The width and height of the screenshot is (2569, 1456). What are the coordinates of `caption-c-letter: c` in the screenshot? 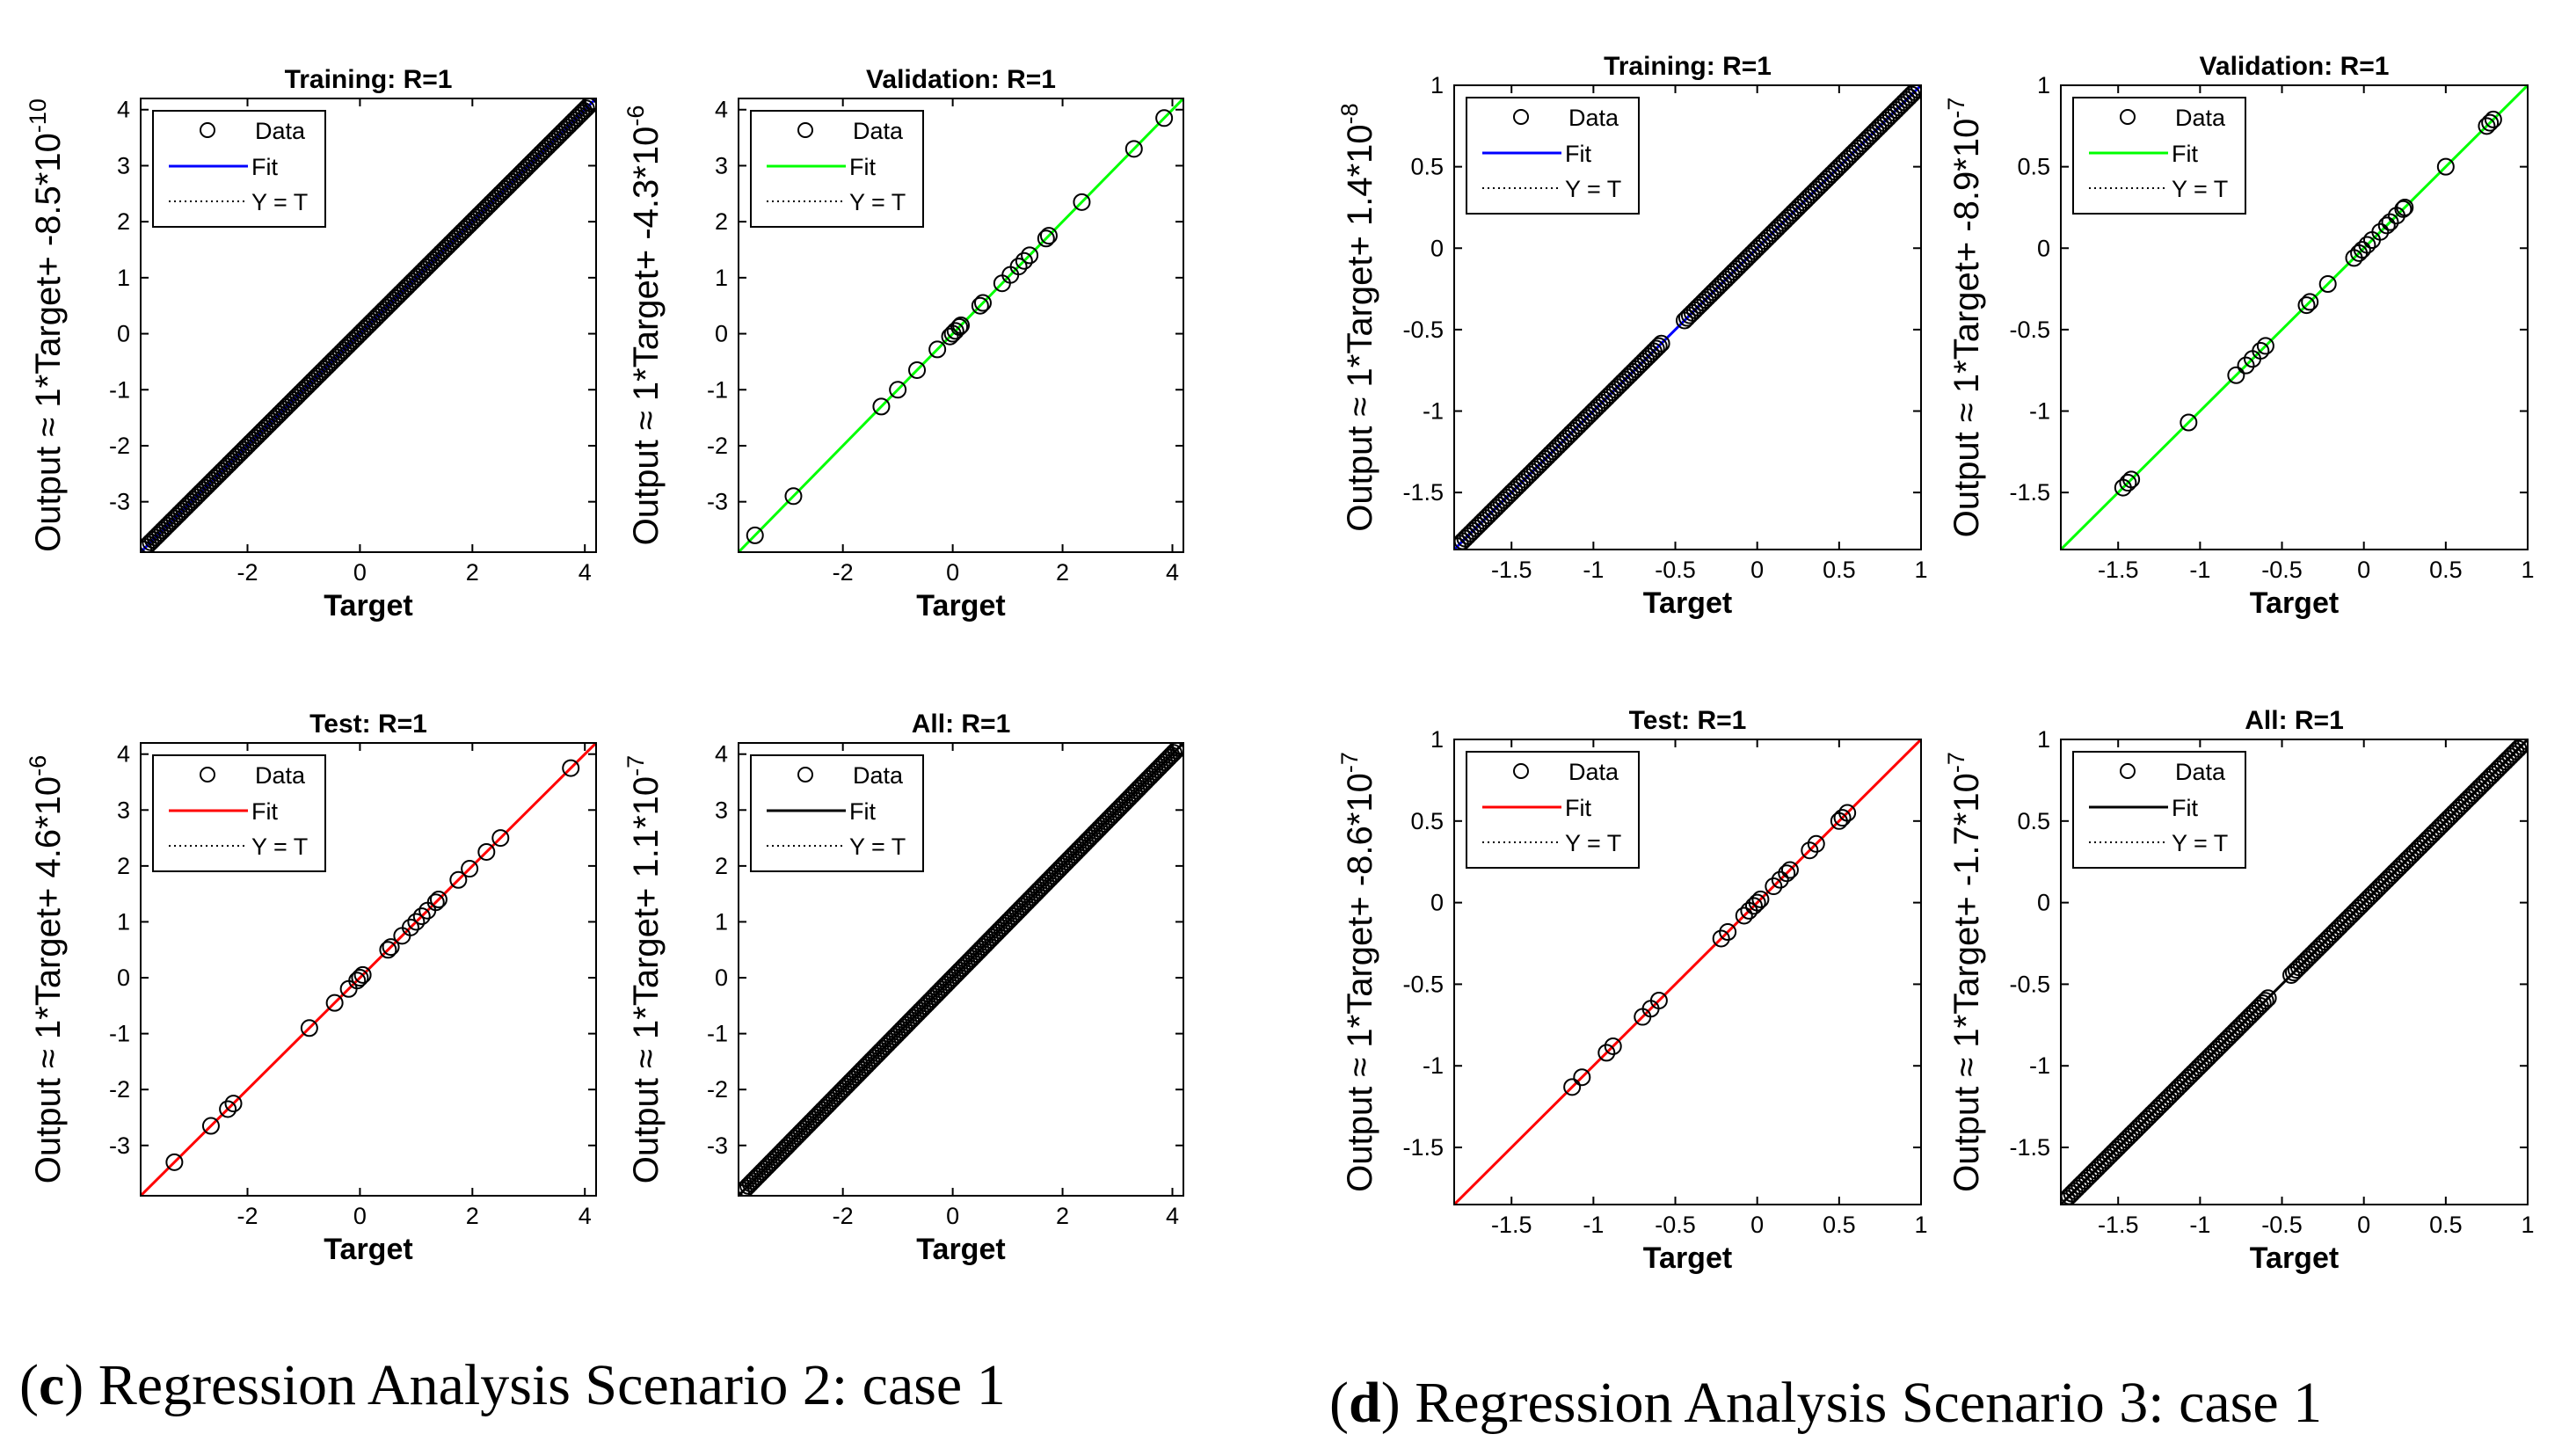 It's located at (52, 1385).